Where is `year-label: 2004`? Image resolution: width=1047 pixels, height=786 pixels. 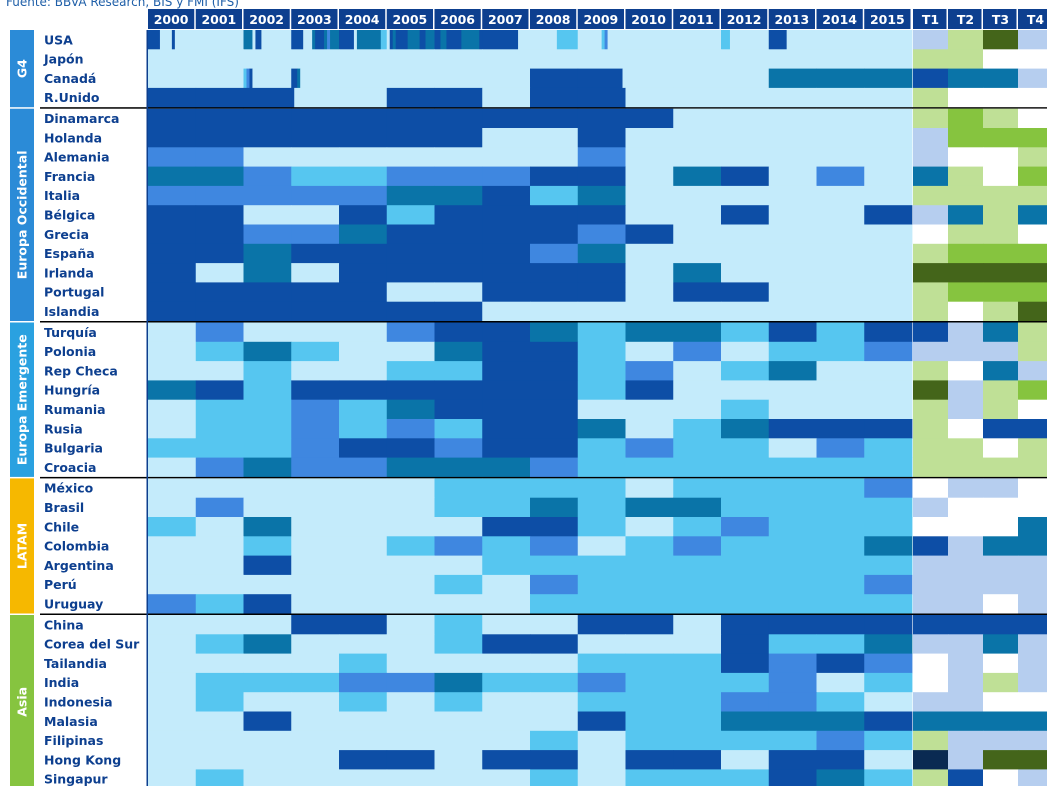
year-label: 2004 is located at coordinates (362, 19).